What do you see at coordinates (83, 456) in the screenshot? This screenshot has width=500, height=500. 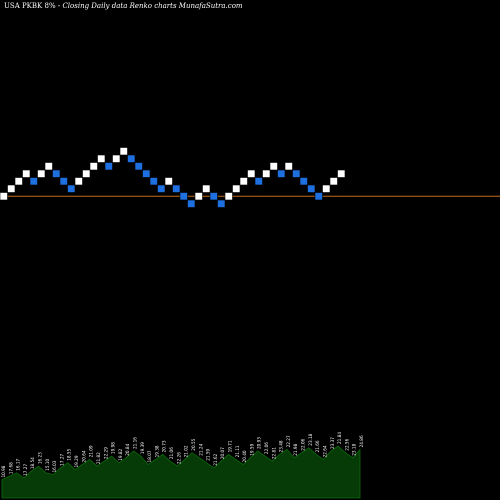 I see `volume-label: 20.64` at bounding box center [83, 456].